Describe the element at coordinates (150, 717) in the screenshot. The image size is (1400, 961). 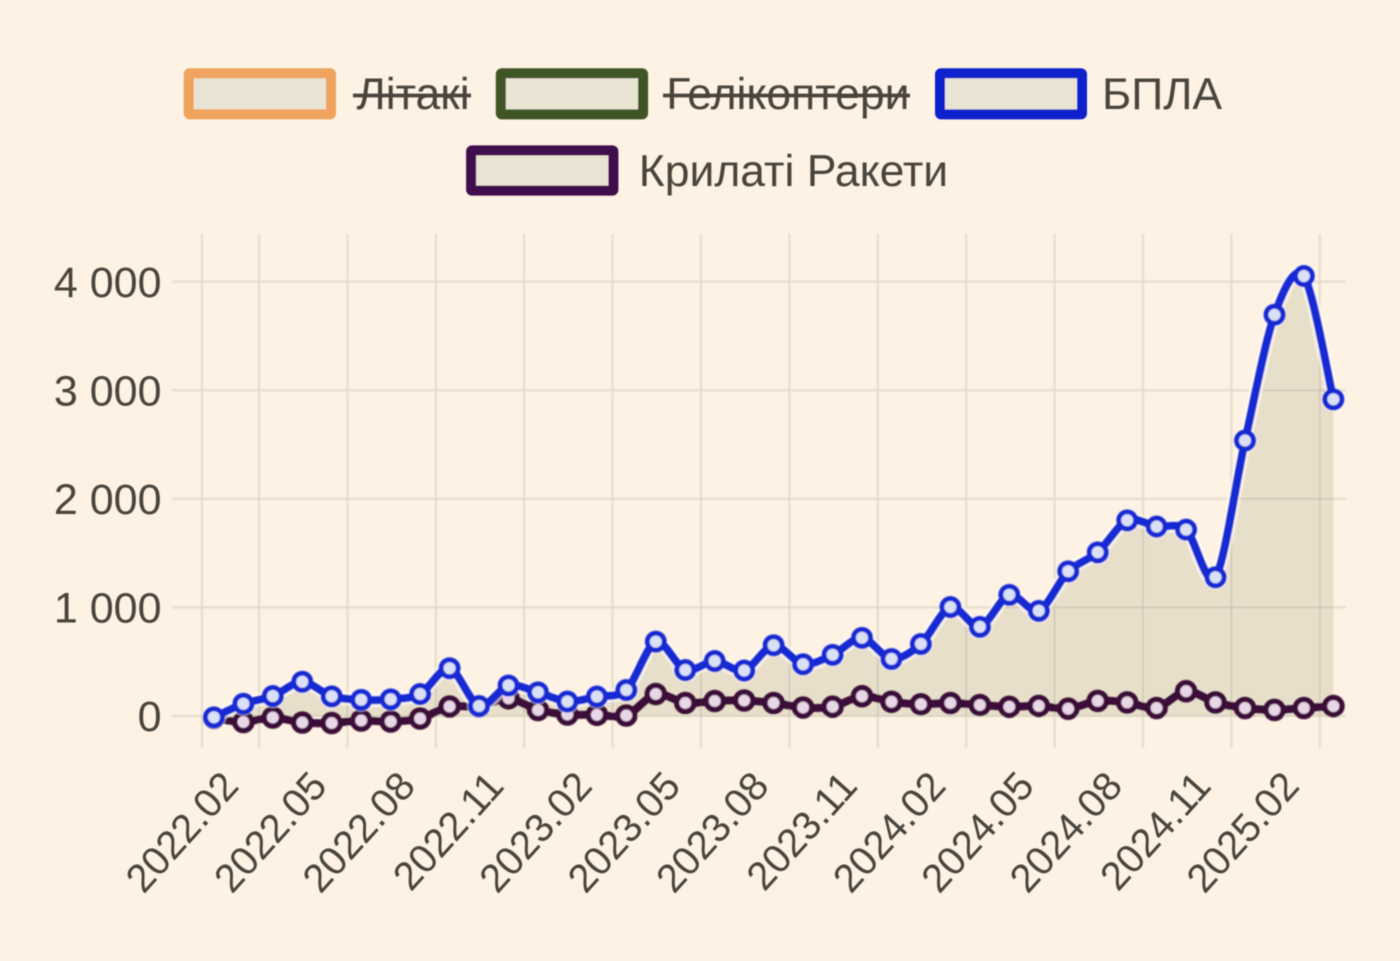
I see `svg-text: 0` at that location.